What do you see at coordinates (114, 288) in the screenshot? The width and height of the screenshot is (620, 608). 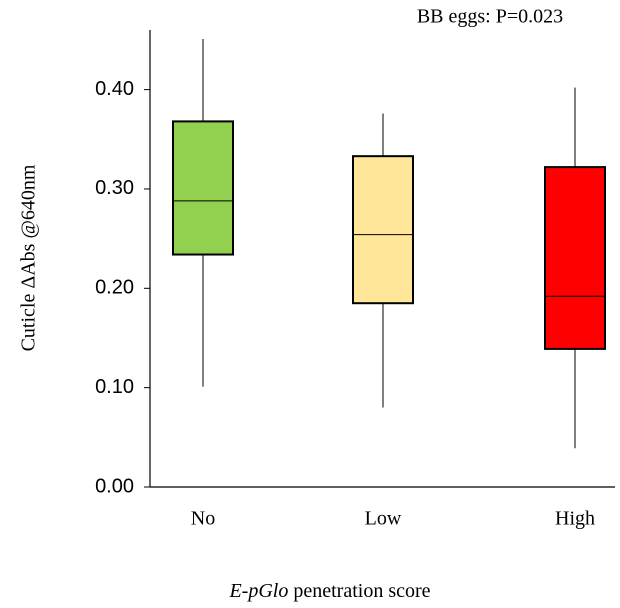 I see `y-tick-label: 0.20` at bounding box center [114, 288].